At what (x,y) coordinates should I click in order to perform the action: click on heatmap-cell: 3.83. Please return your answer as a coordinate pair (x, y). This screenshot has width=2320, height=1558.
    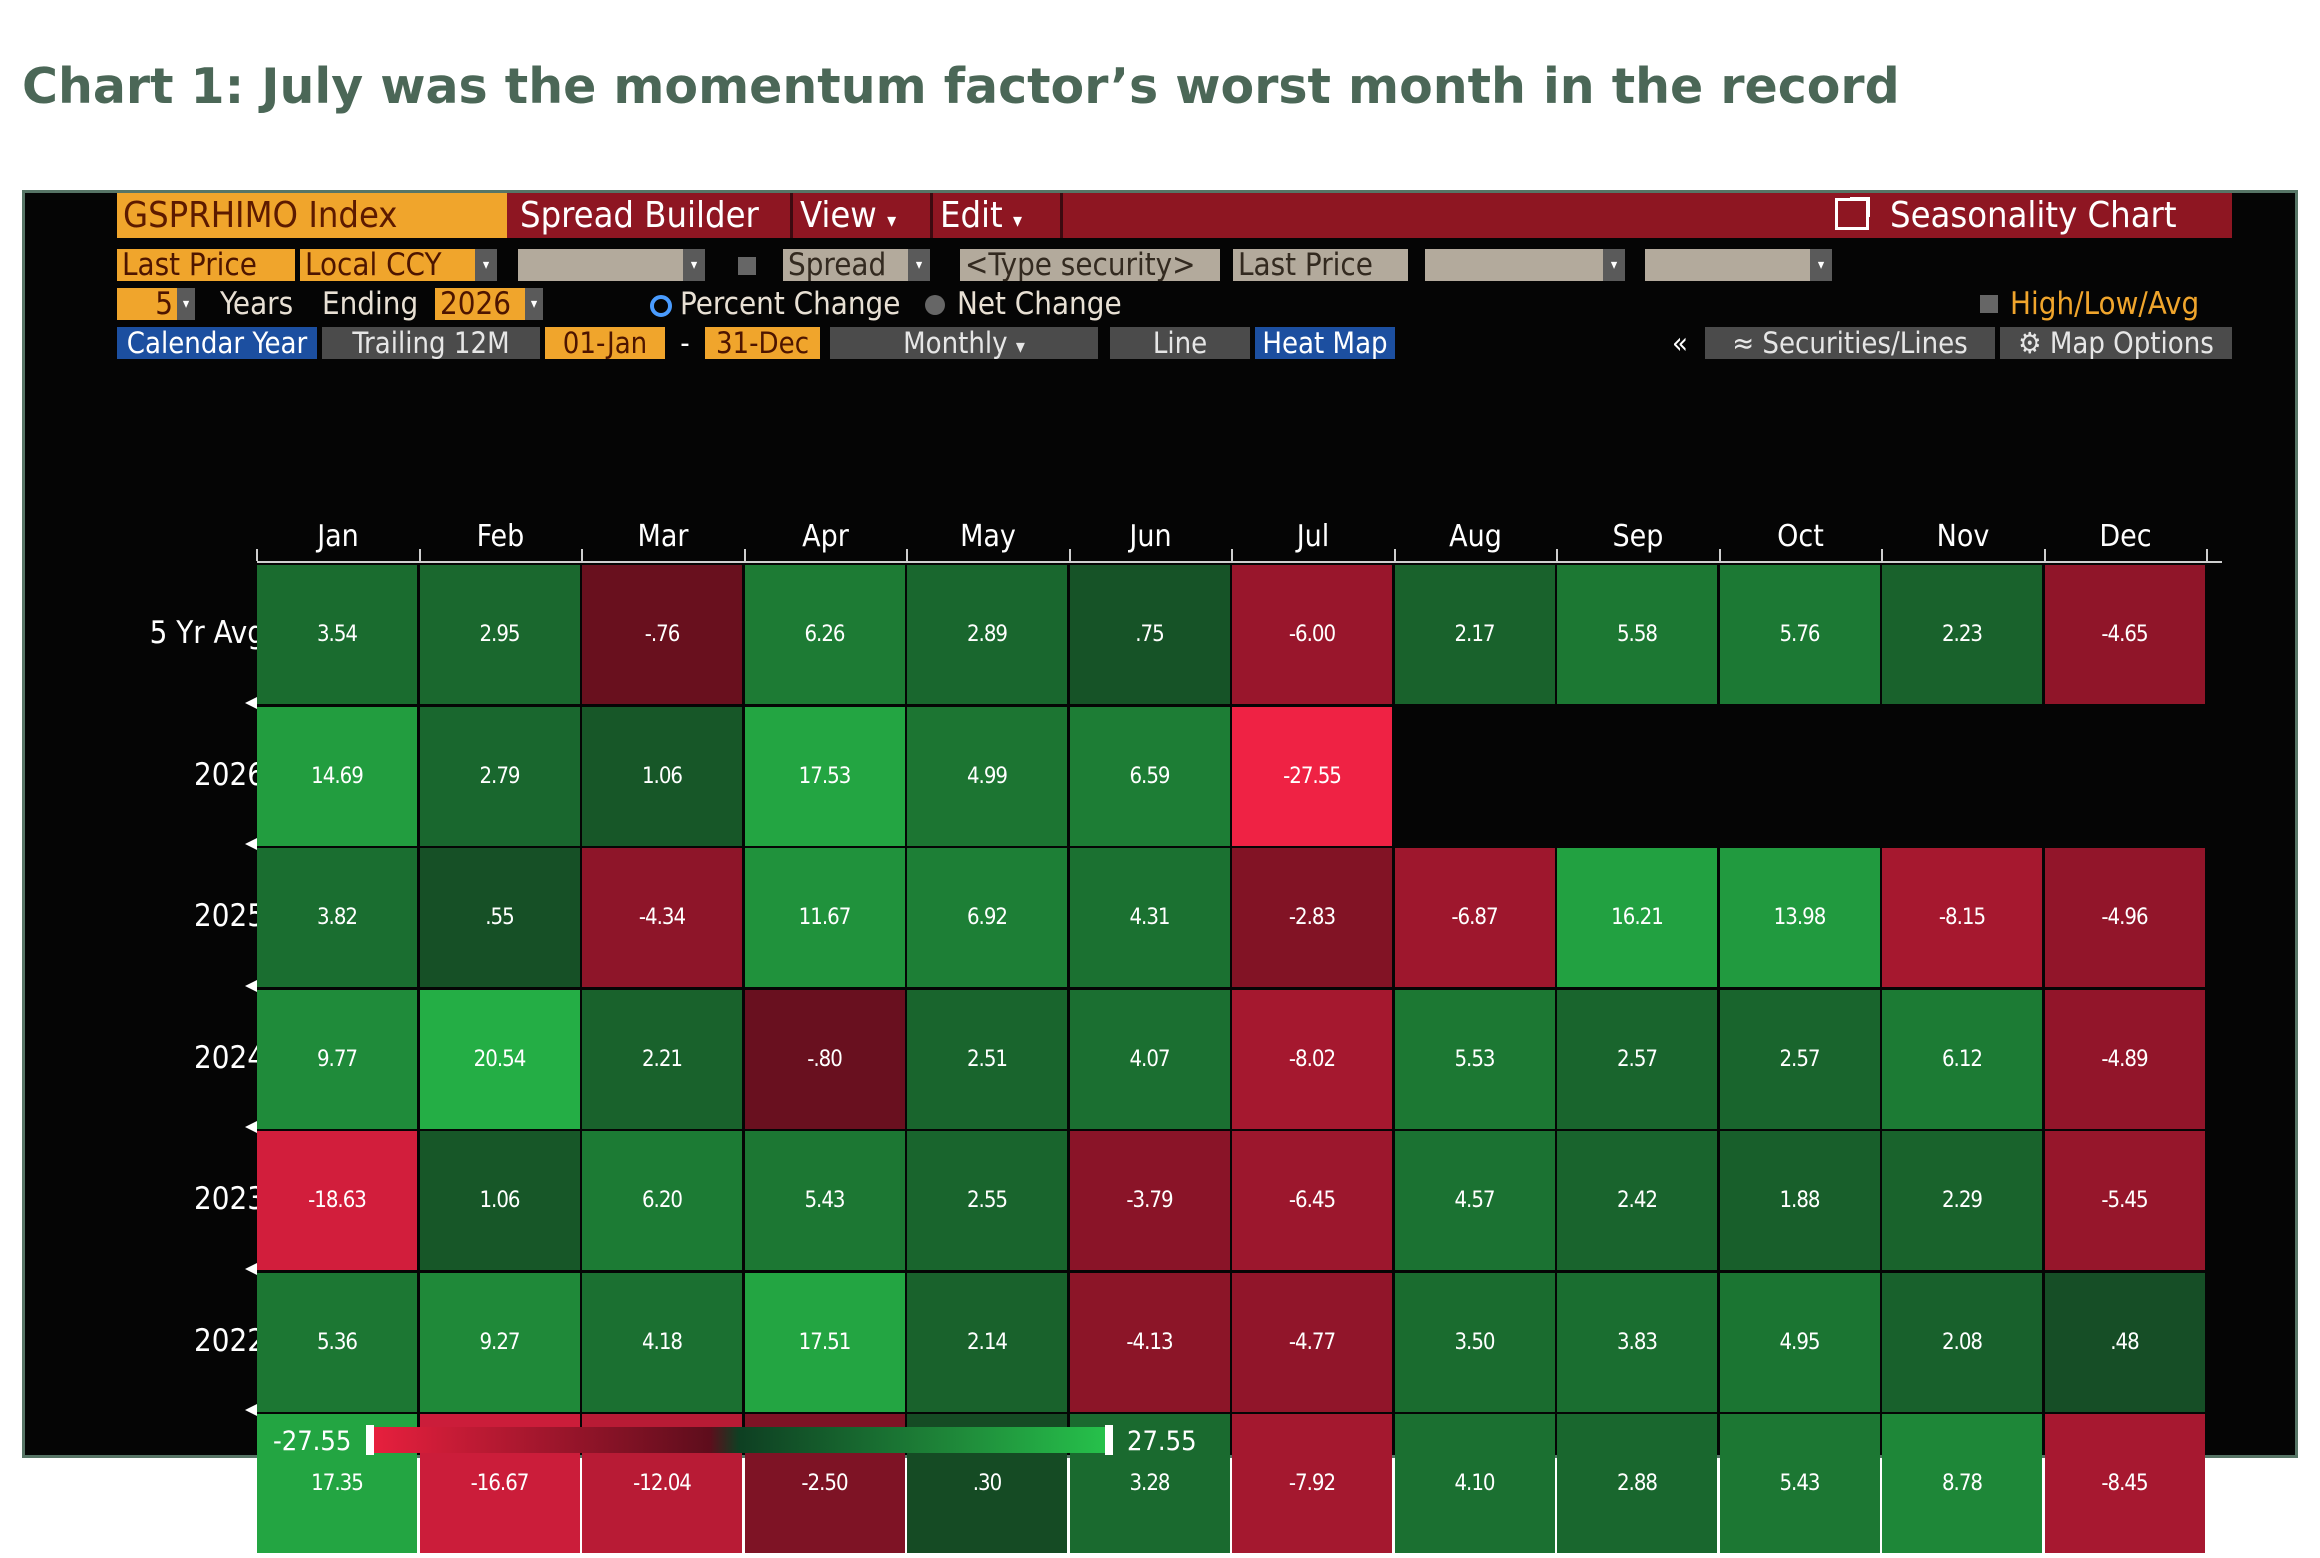
    Looking at the image, I should click on (1637, 1342).